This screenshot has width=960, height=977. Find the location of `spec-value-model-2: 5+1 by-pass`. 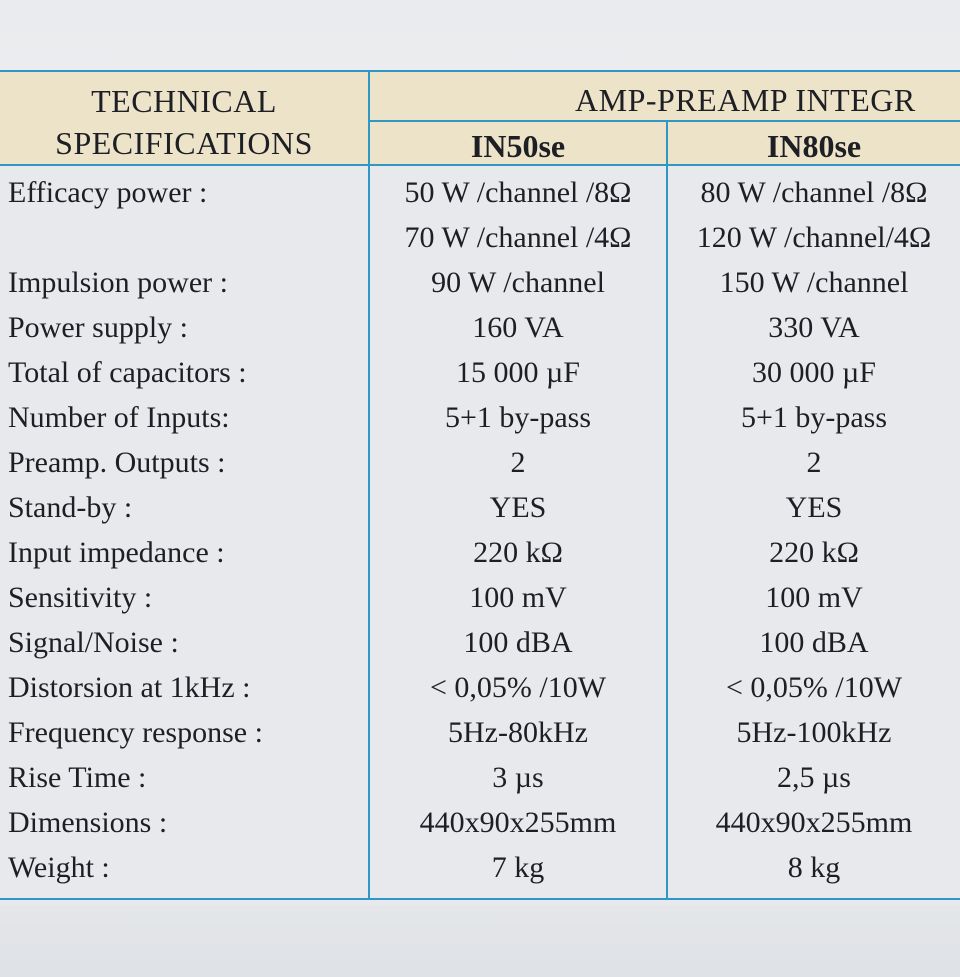

spec-value-model-2: 5+1 by-pass is located at coordinates (814, 417).